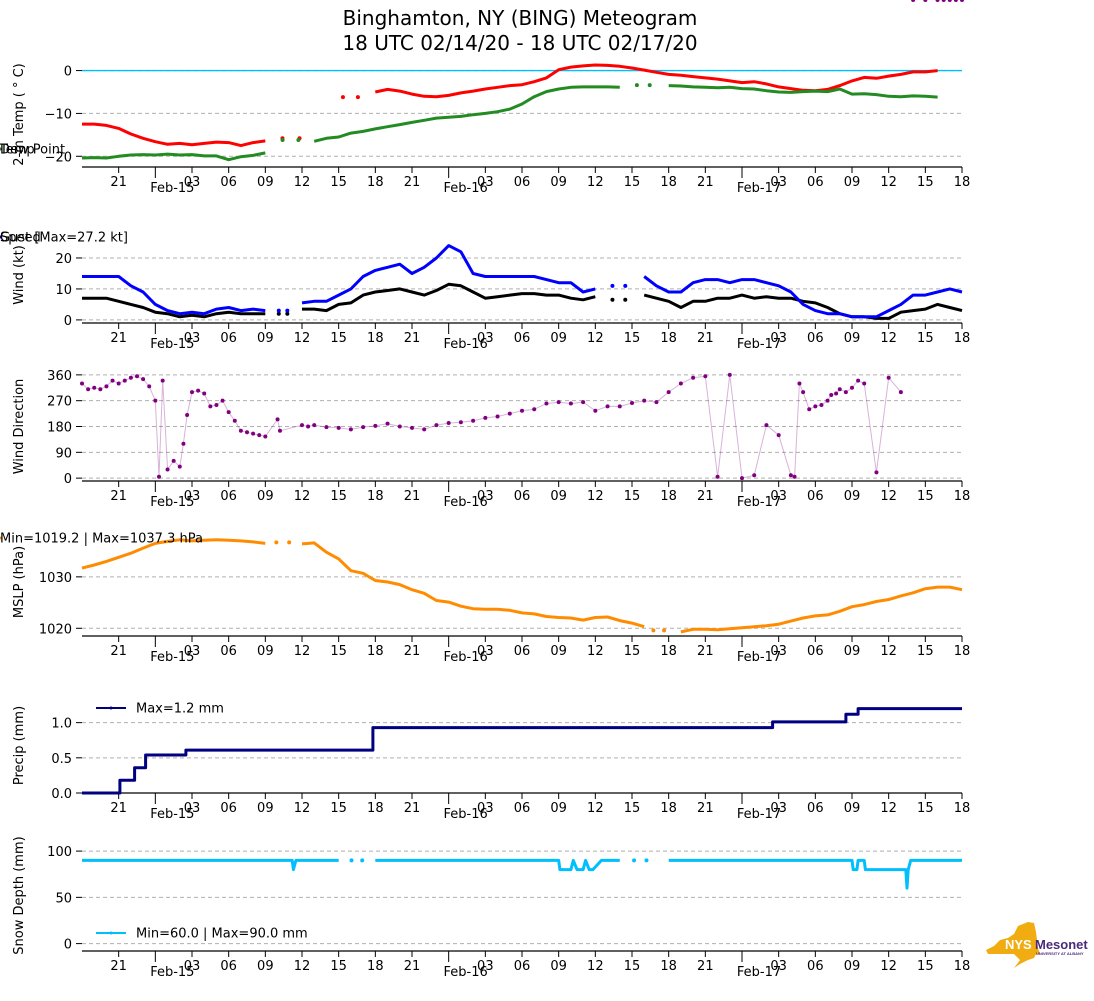 This screenshot has height=1001, width=1094. Describe the element at coordinates (64, 238) in the screenshot. I see `legend-label: Gust [Max=27.2 kt]` at that location.